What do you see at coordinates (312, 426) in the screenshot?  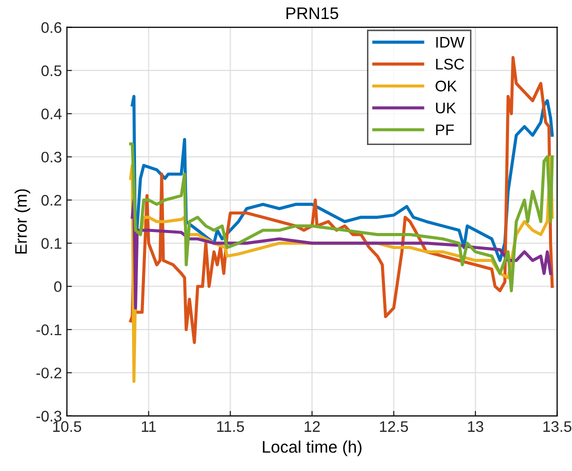 I see `x-tick-label: 12` at bounding box center [312, 426].